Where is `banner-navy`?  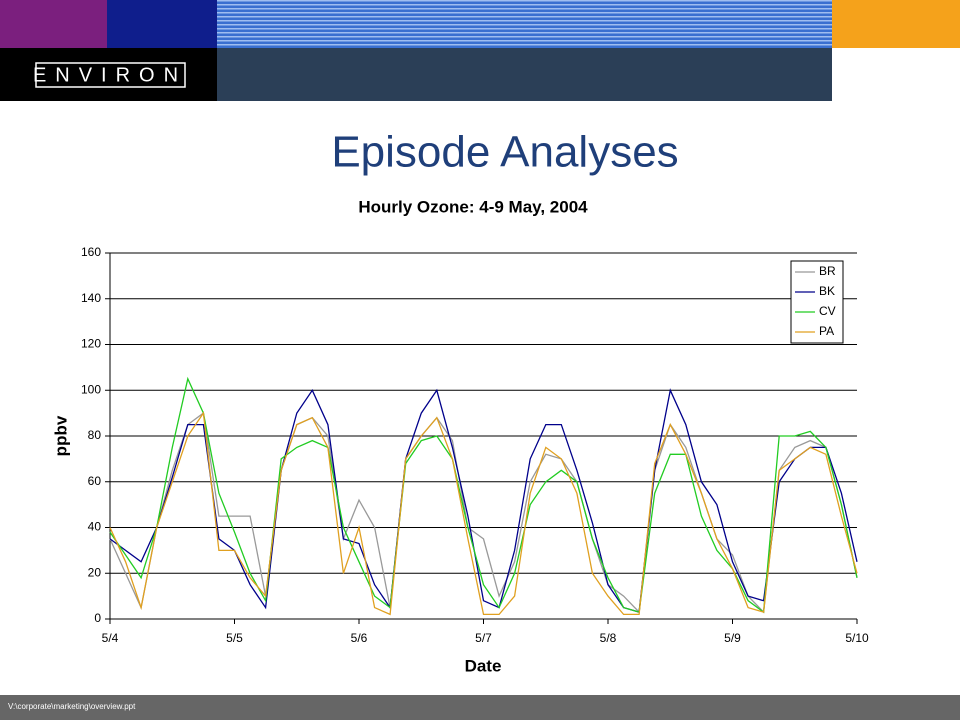 banner-navy is located at coordinates (162, 24).